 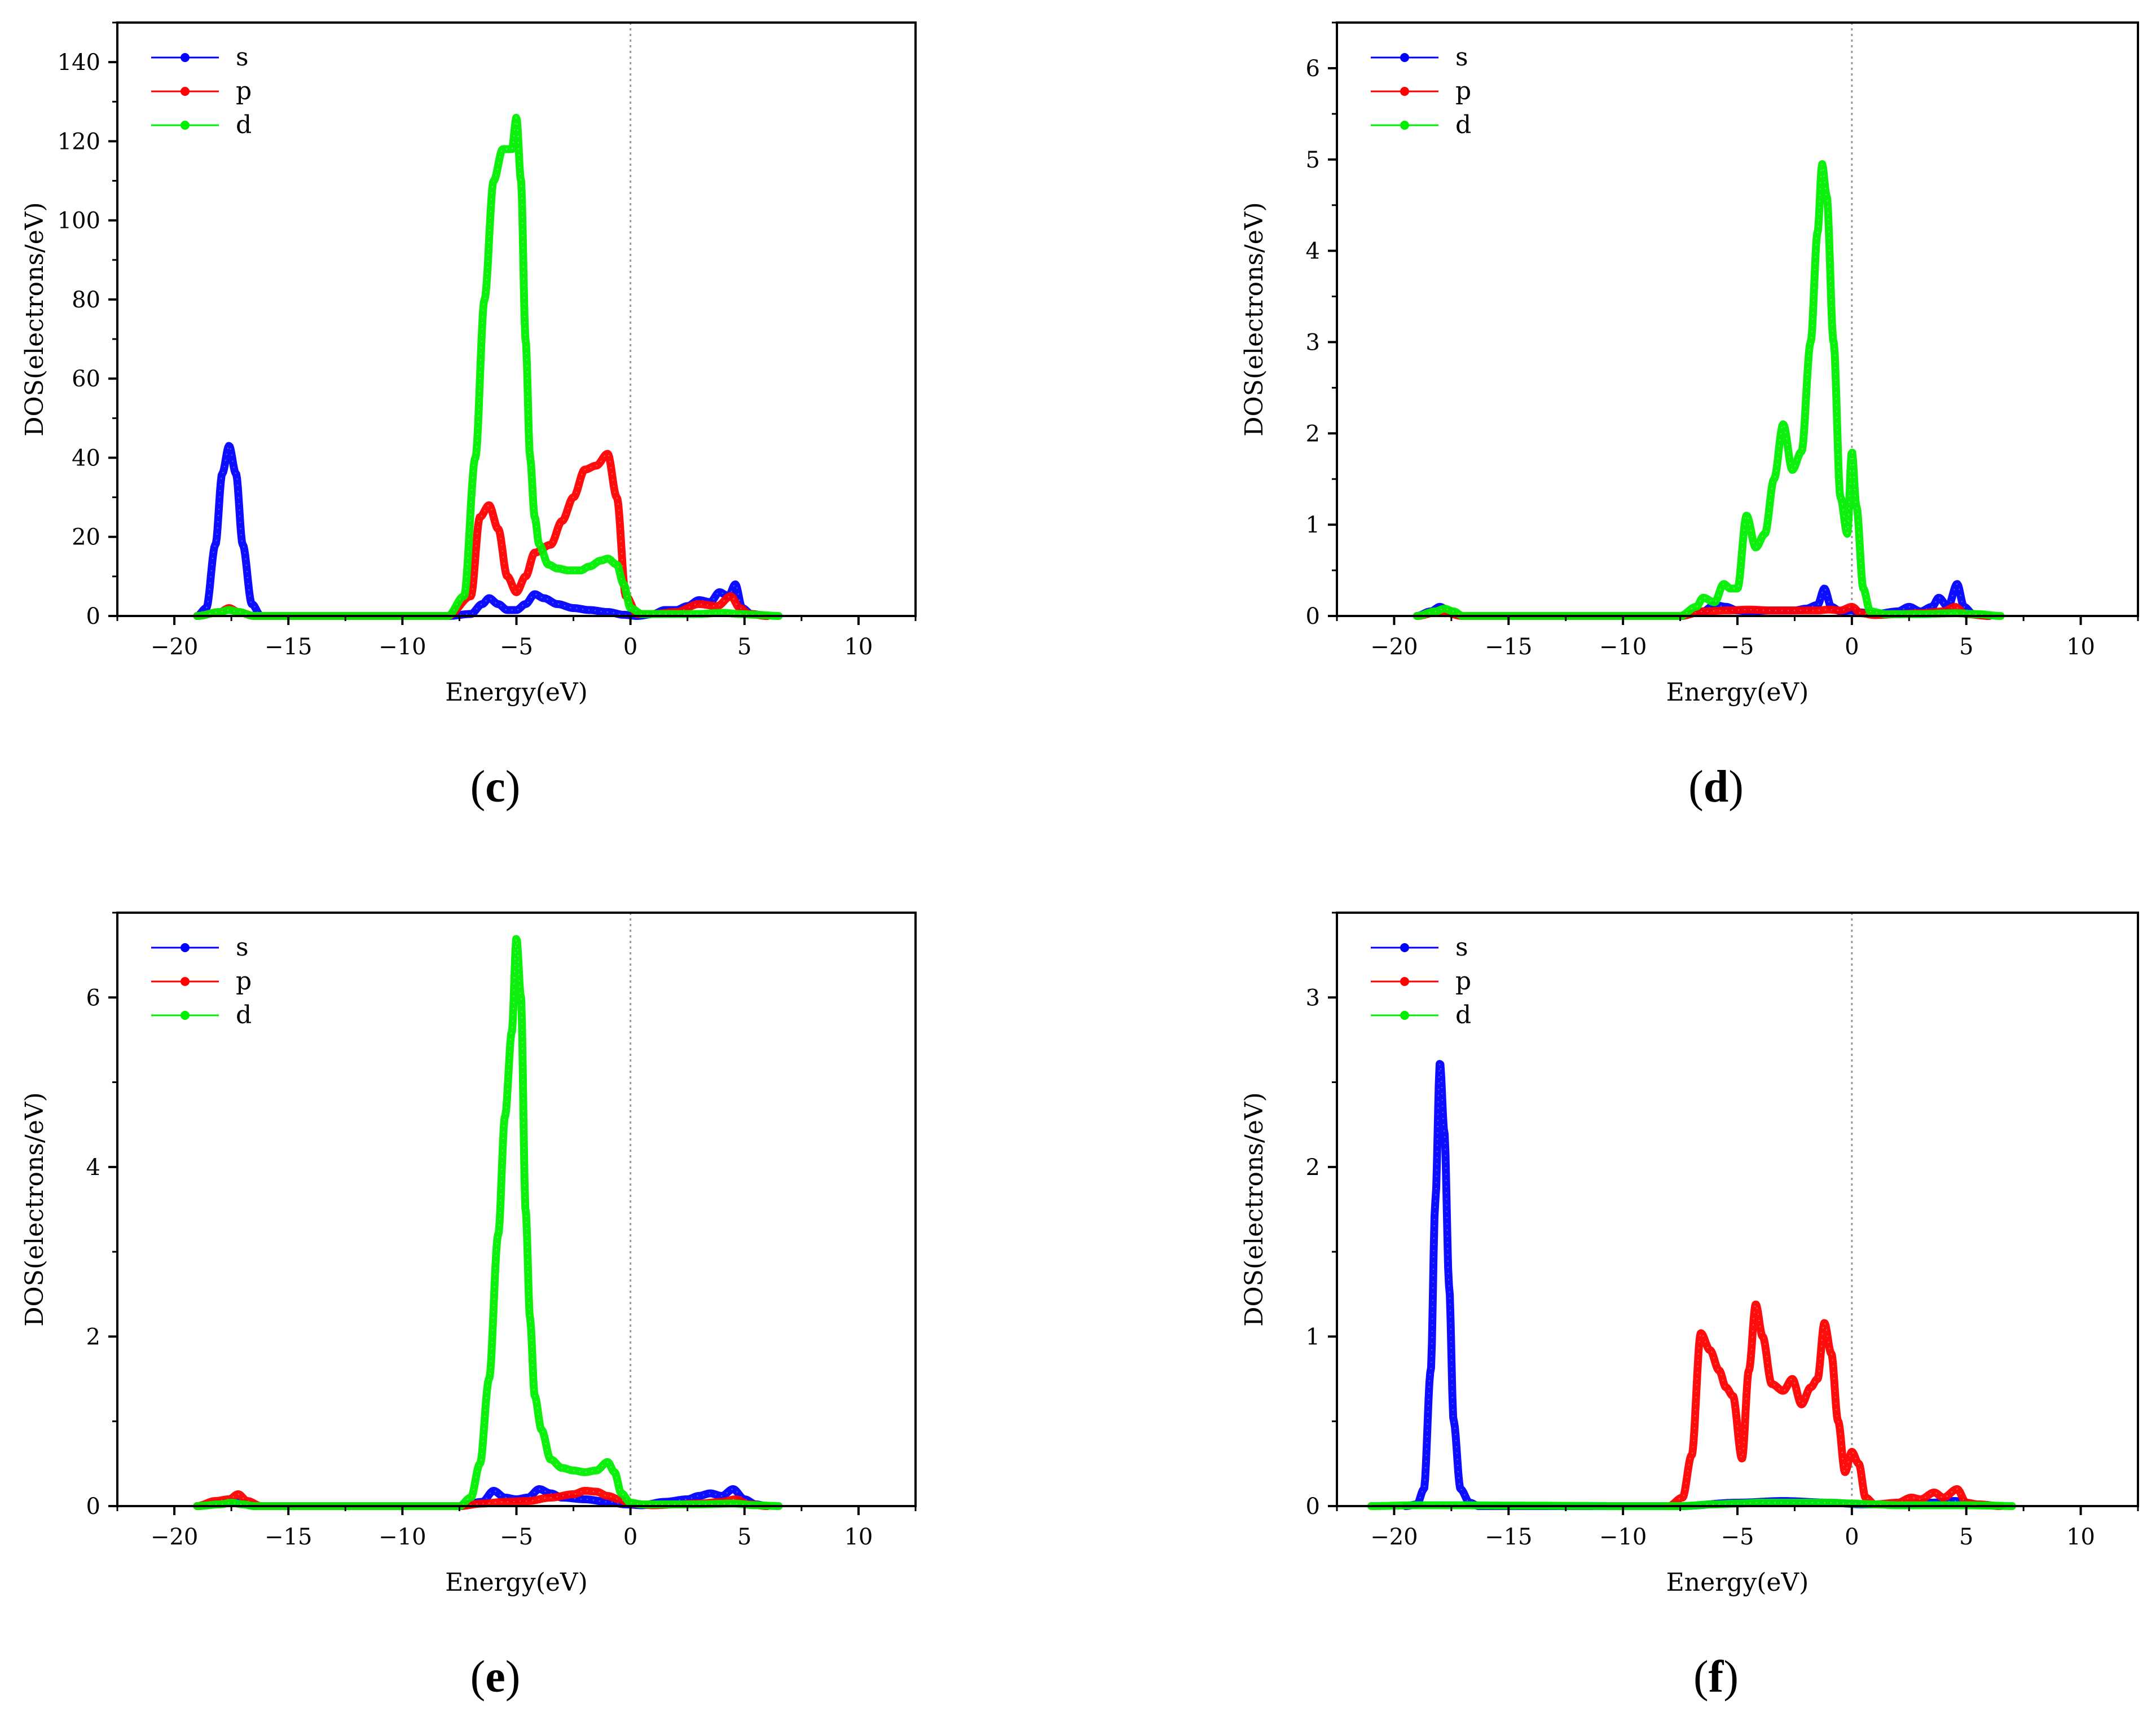 What do you see at coordinates (1313, 160) in the screenshot?
I see `y-tick-label: 5` at bounding box center [1313, 160].